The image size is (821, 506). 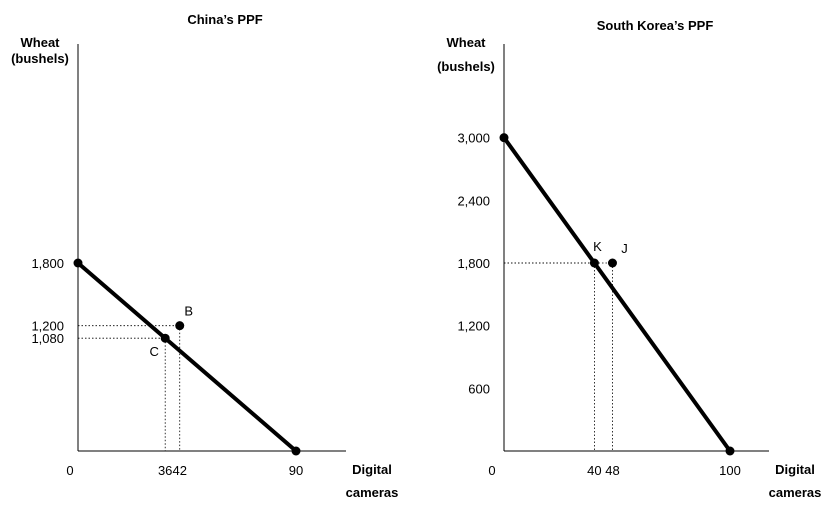 I want to click on chart-2-x-tick-label: 40, so click(x=594, y=470).